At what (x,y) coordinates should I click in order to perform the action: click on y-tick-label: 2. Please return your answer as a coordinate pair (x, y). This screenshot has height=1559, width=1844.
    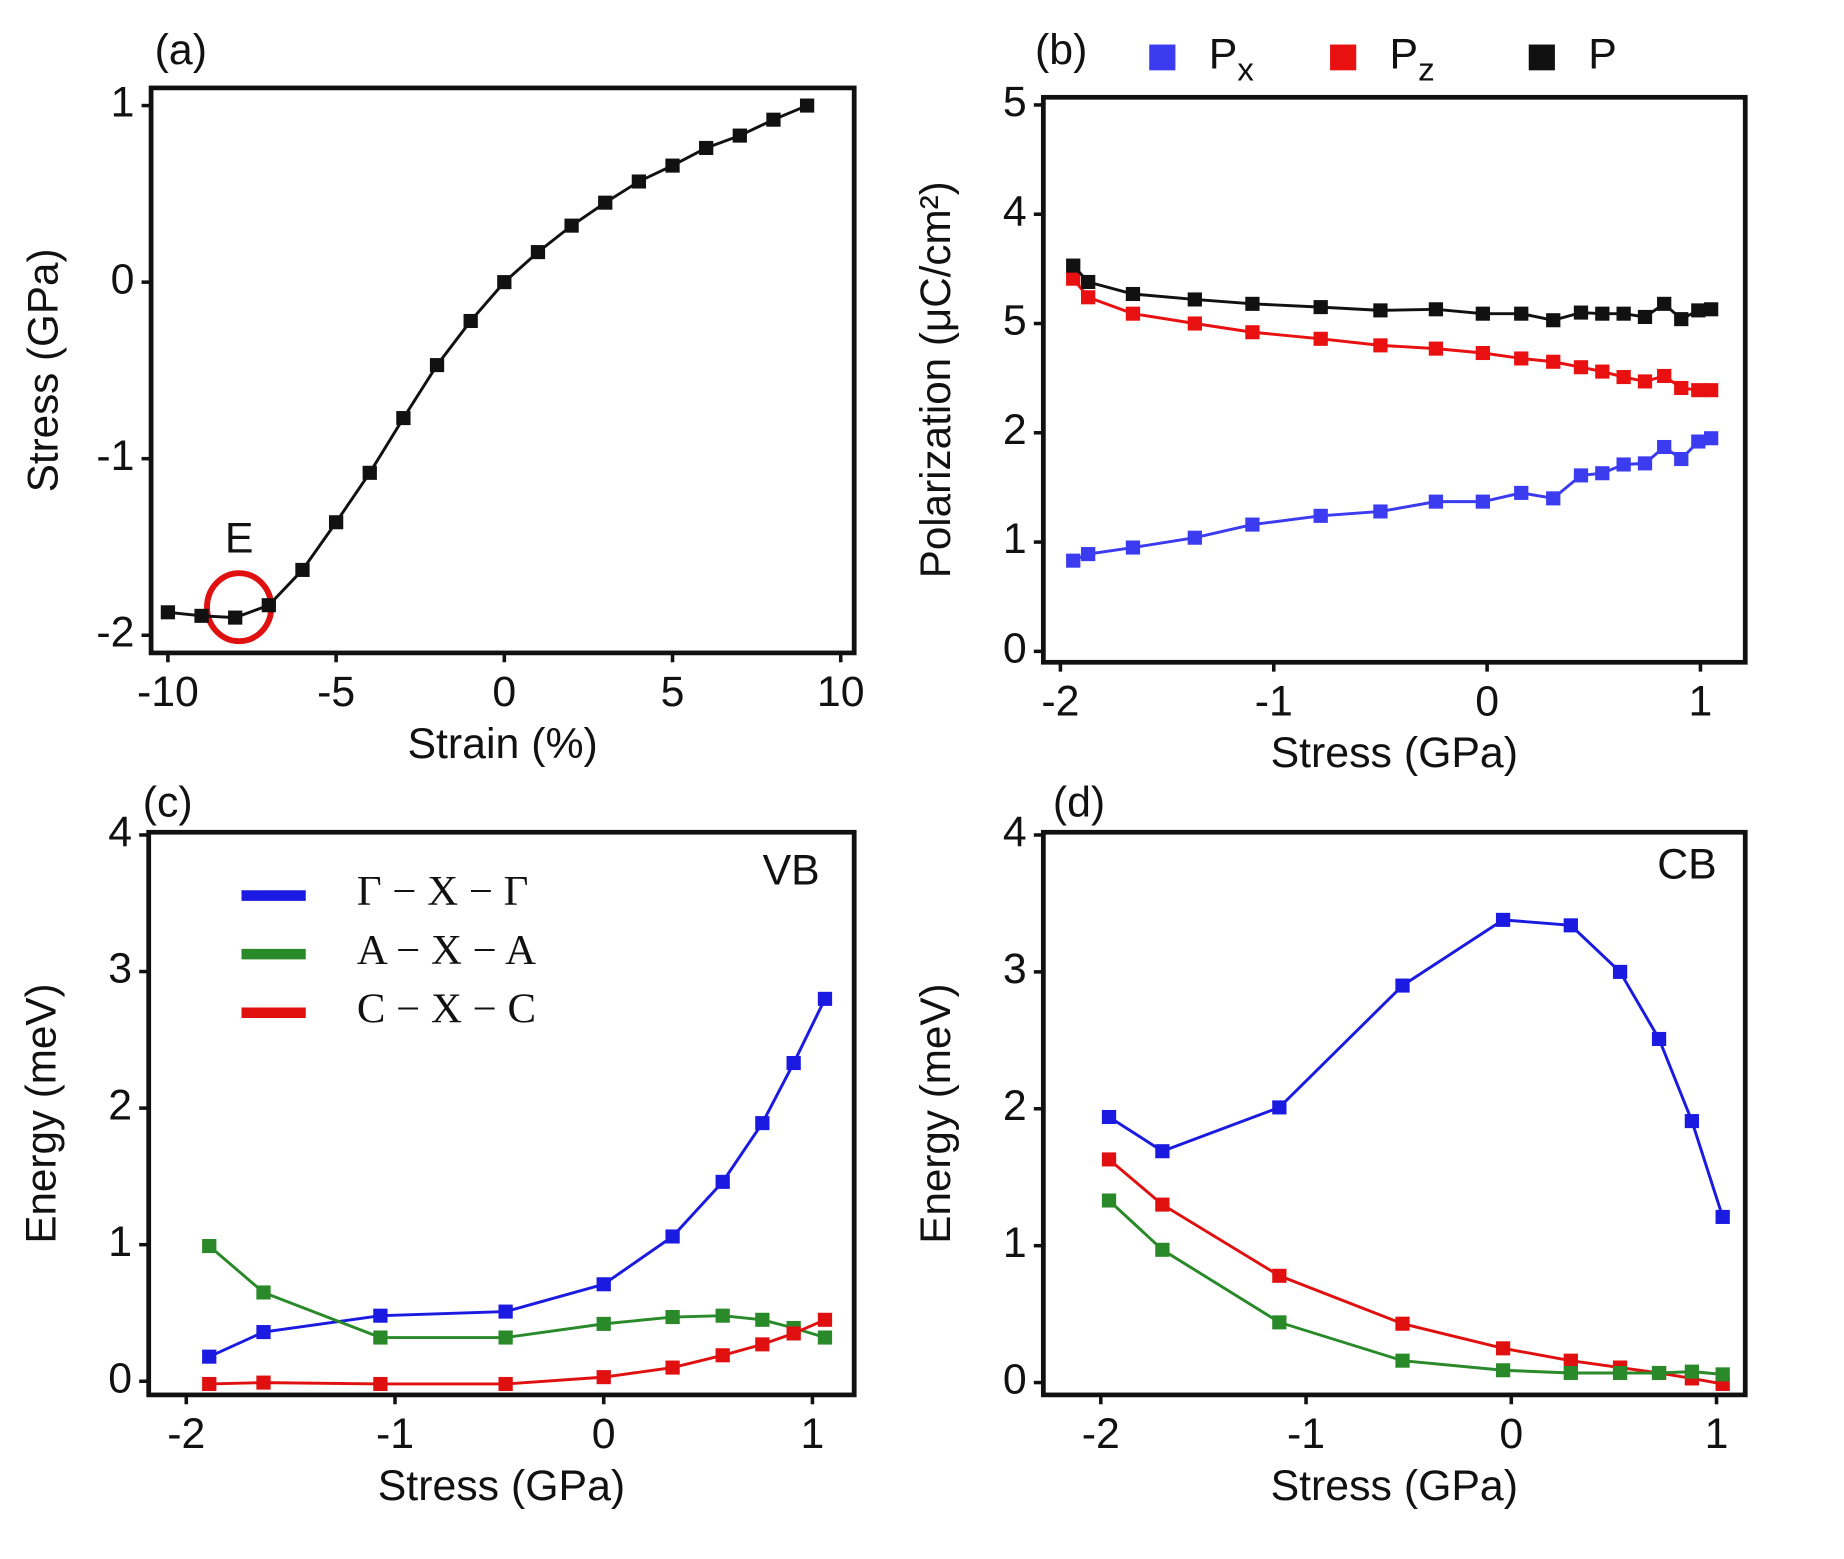
    Looking at the image, I should click on (120, 1106).